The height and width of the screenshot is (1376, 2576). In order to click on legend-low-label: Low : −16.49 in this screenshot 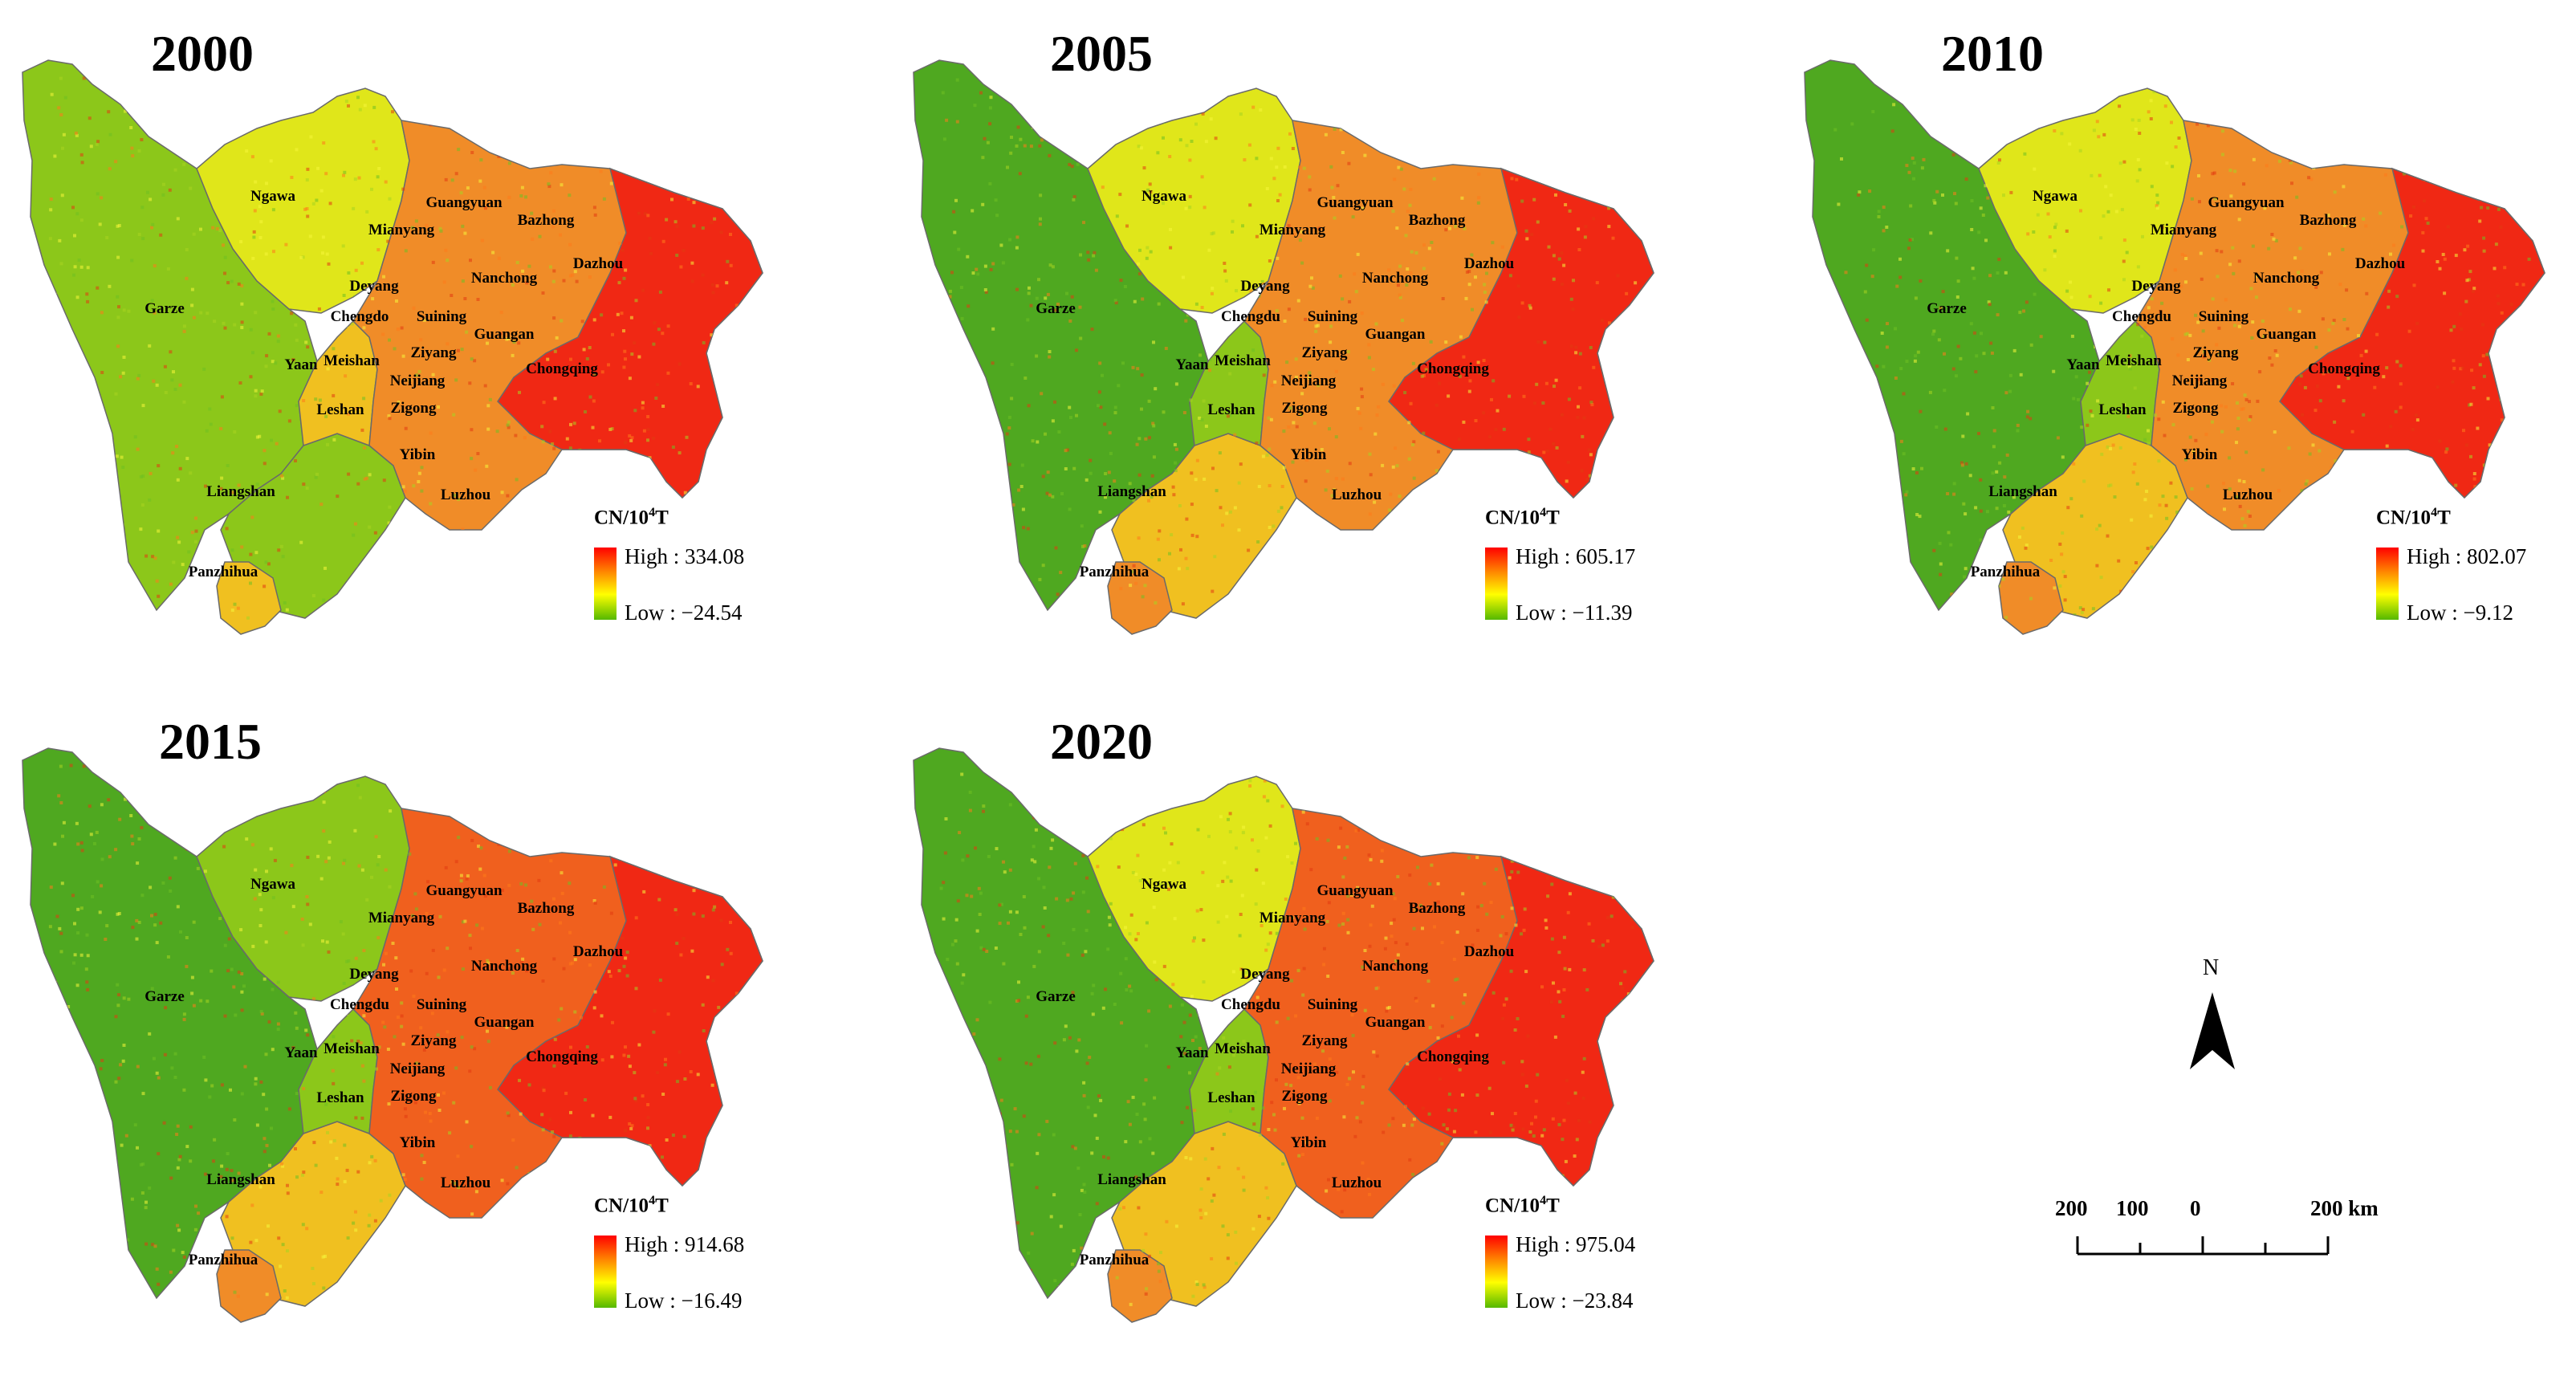, I will do `click(684, 1300)`.